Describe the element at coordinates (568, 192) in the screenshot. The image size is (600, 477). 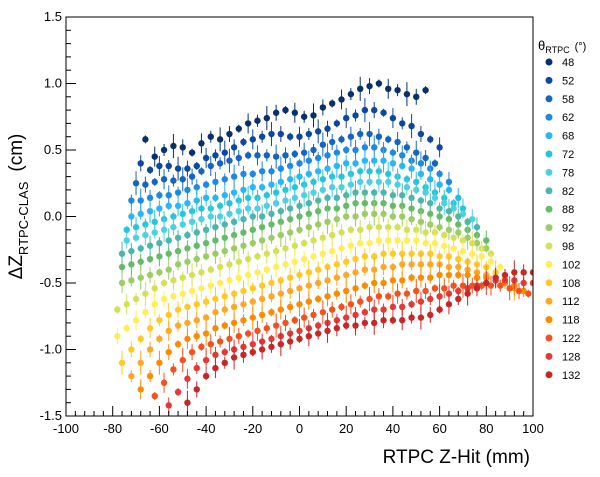
I see `legend-label: 82` at that location.